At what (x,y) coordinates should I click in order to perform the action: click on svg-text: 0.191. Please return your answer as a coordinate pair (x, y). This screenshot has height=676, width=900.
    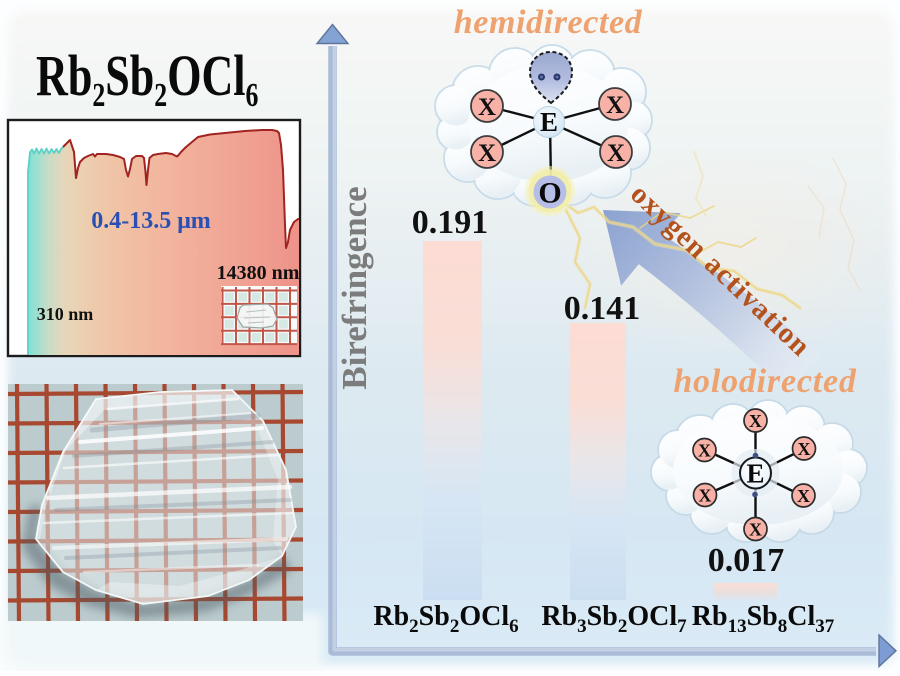
    Looking at the image, I should click on (450, 222).